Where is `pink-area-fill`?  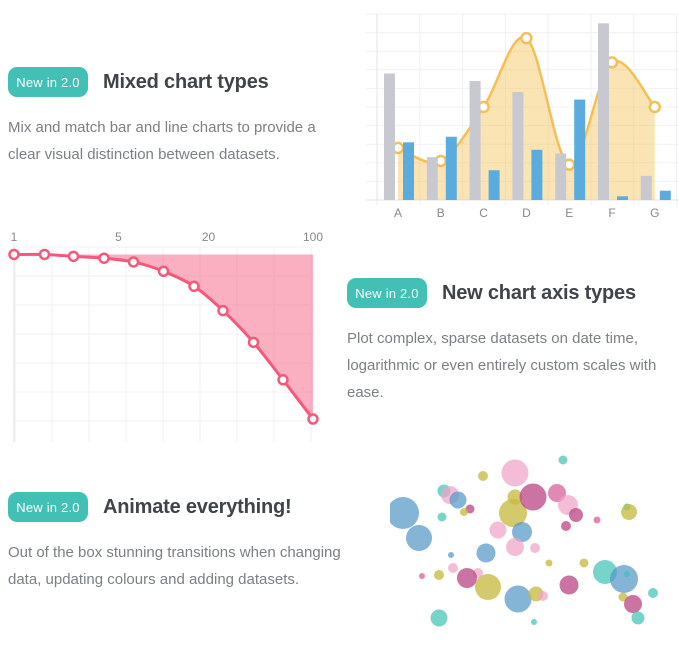
pink-area-fill is located at coordinates (163, 337).